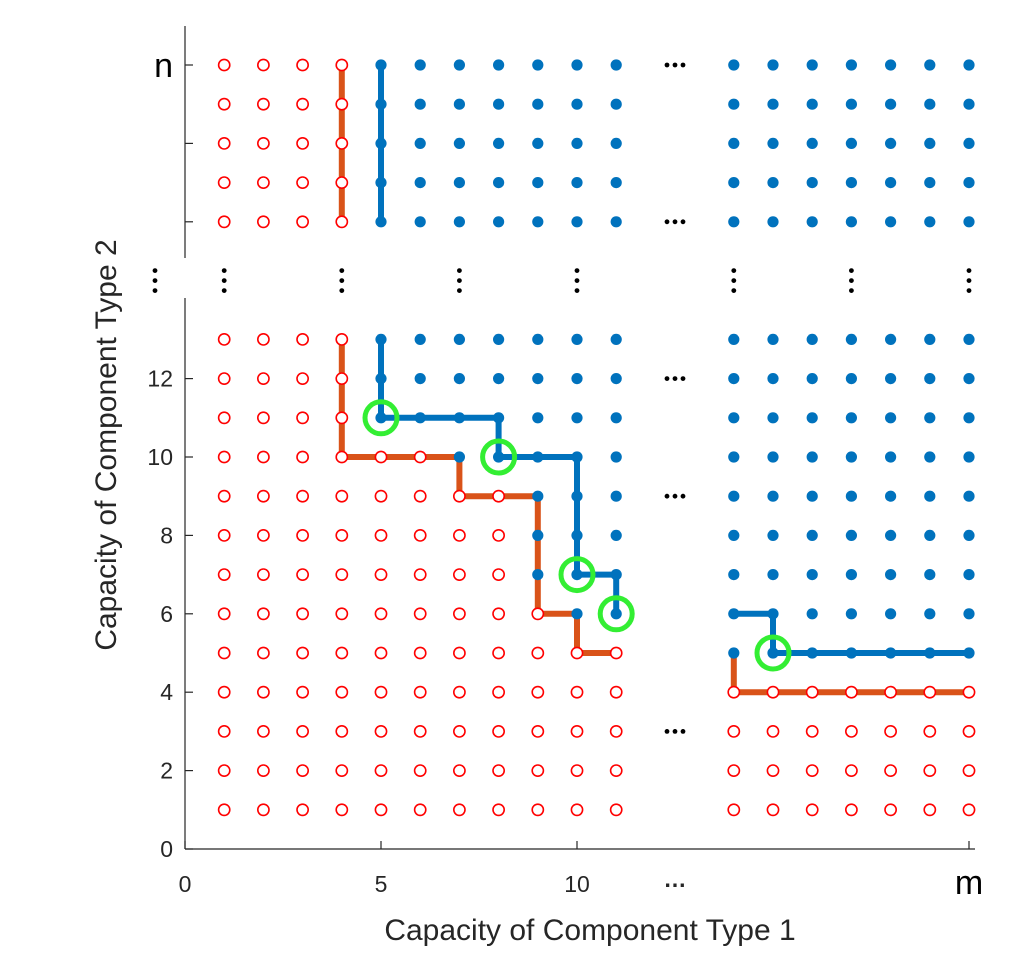 Image resolution: width=1025 pixels, height=971 pixels. What do you see at coordinates (106, 444) in the screenshot?
I see `y-axis-title: Capacity of Component Type 2` at bounding box center [106, 444].